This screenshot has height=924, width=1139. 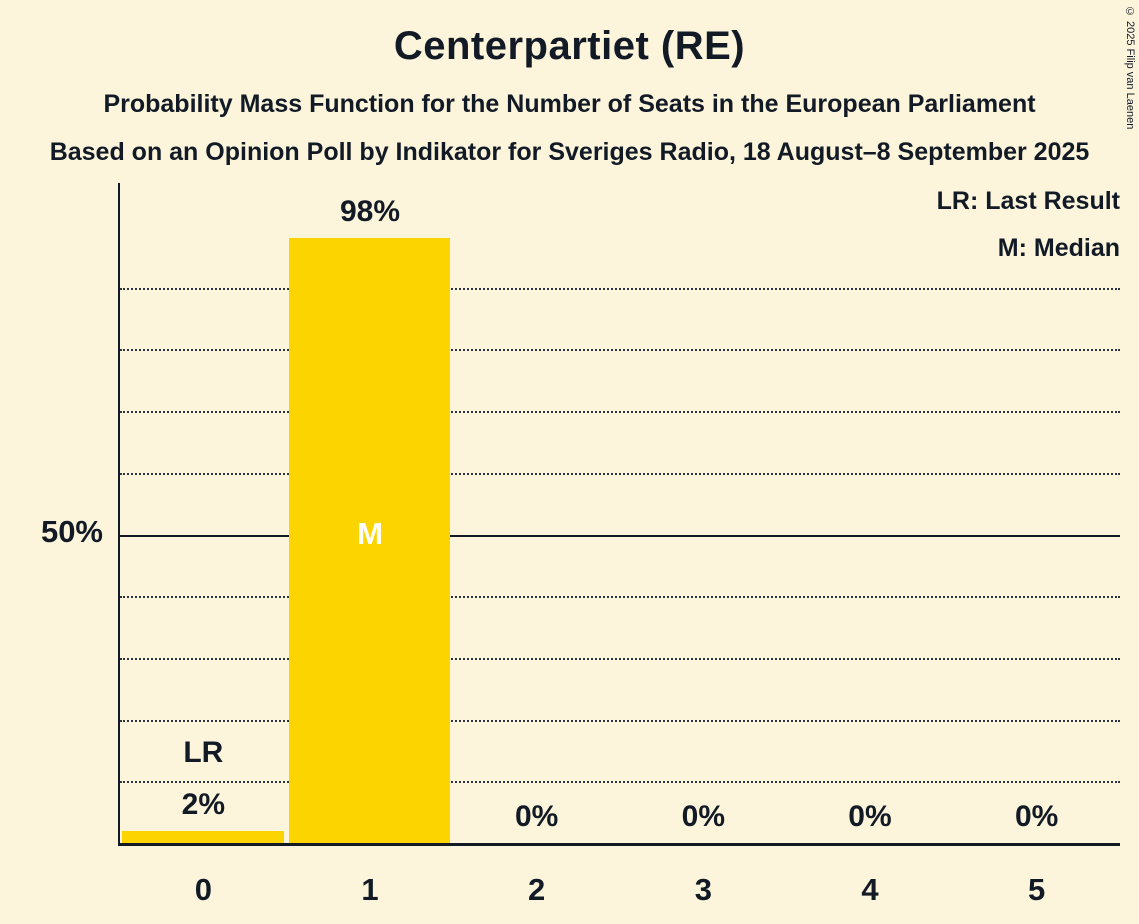 What do you see at coordinates (703, 889) in the screenshot?
I see `x-tick-label-3: 3` at bounding box center [703, 889].